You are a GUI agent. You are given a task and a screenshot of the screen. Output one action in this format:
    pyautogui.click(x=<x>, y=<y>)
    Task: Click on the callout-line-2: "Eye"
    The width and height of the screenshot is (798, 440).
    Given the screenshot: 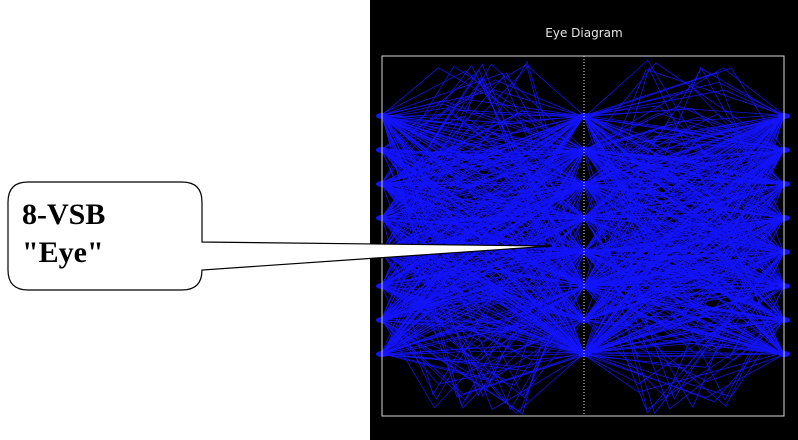 What is the action you would take?
    pyautogui.click(x=63, y=252)
    